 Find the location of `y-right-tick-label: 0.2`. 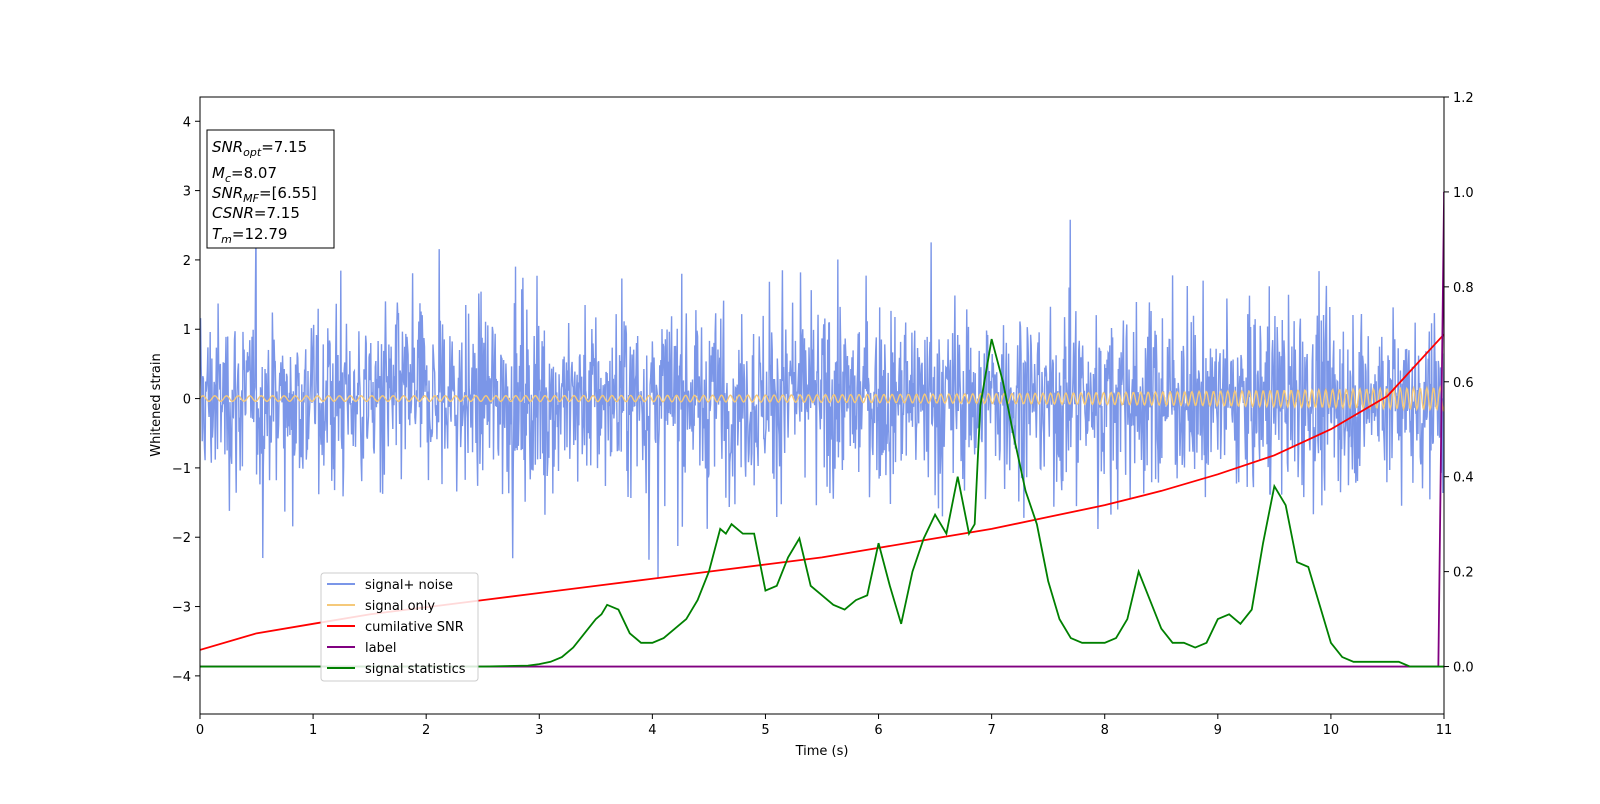

y-right-tick-label: 0.2 is located at coordinates (1463, 573).